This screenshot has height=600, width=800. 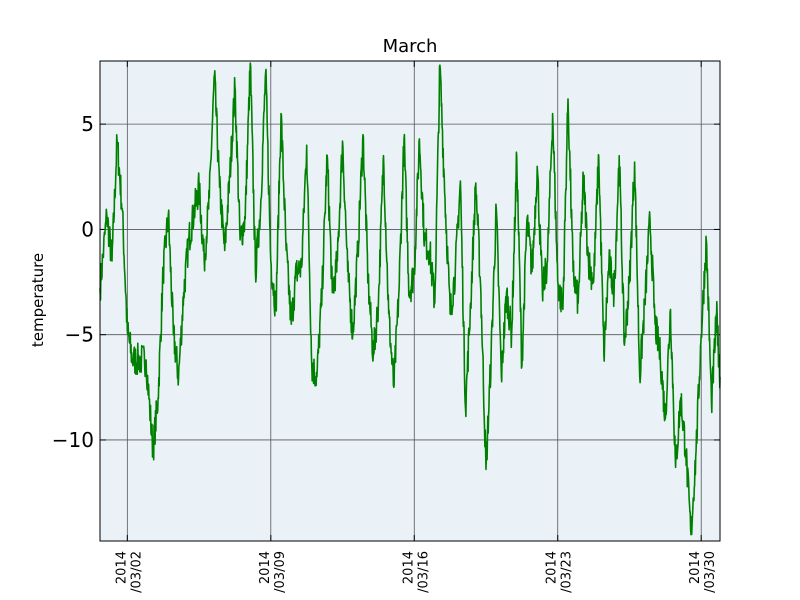 I want to click on y-tick-label: 0, so click(x=87, y=229).